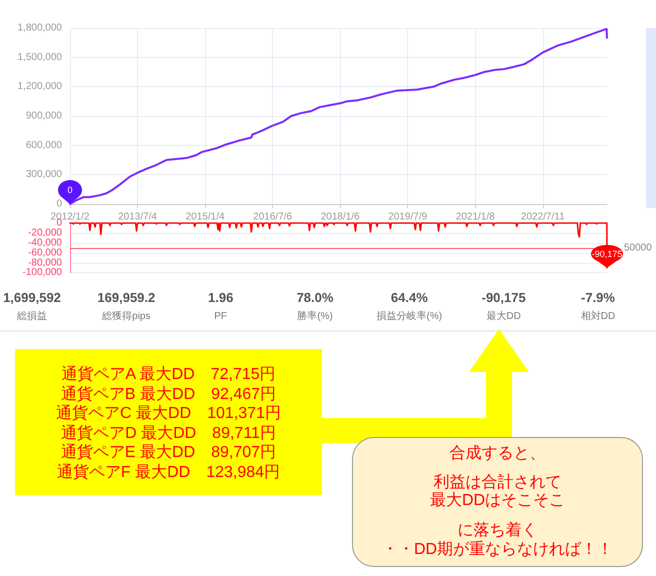 Image resolution: width=656 pixels, height=576 pixels. What do you see at coordinates (607, 253) in the screenshot?
I see `annotation: -90,175` at bounding box center [607, 253].